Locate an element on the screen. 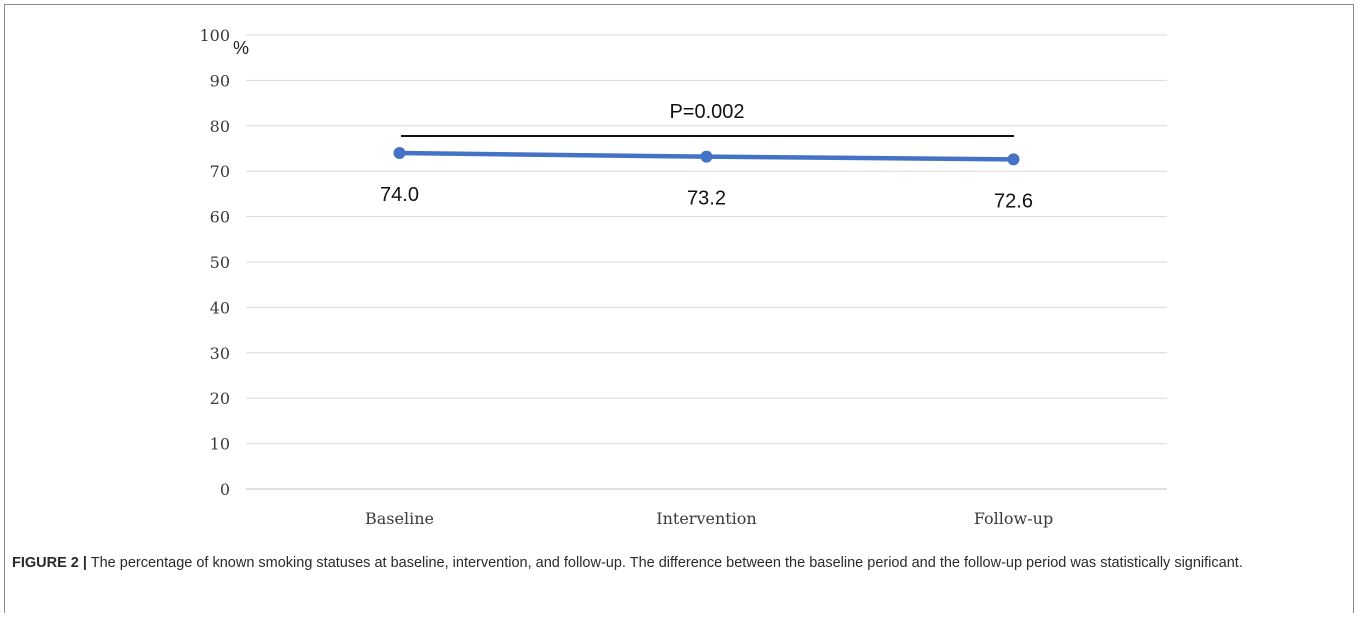 The height and width of the screenshot is (617, 1358). y-tick-label: 40 is located at coordinates (220, 307).